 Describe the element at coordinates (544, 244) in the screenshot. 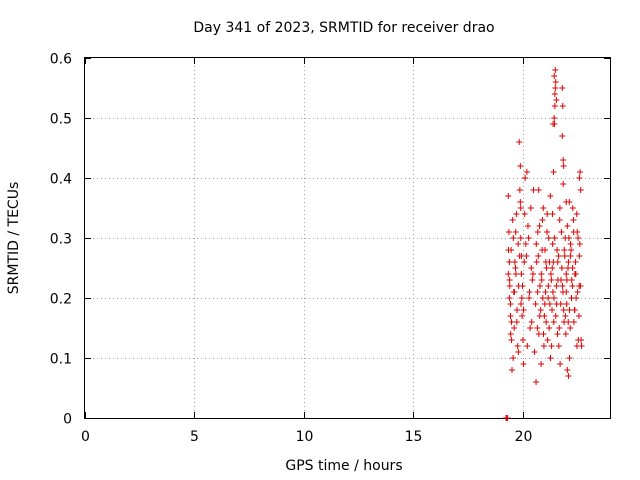

I see `points-layer` at that location.